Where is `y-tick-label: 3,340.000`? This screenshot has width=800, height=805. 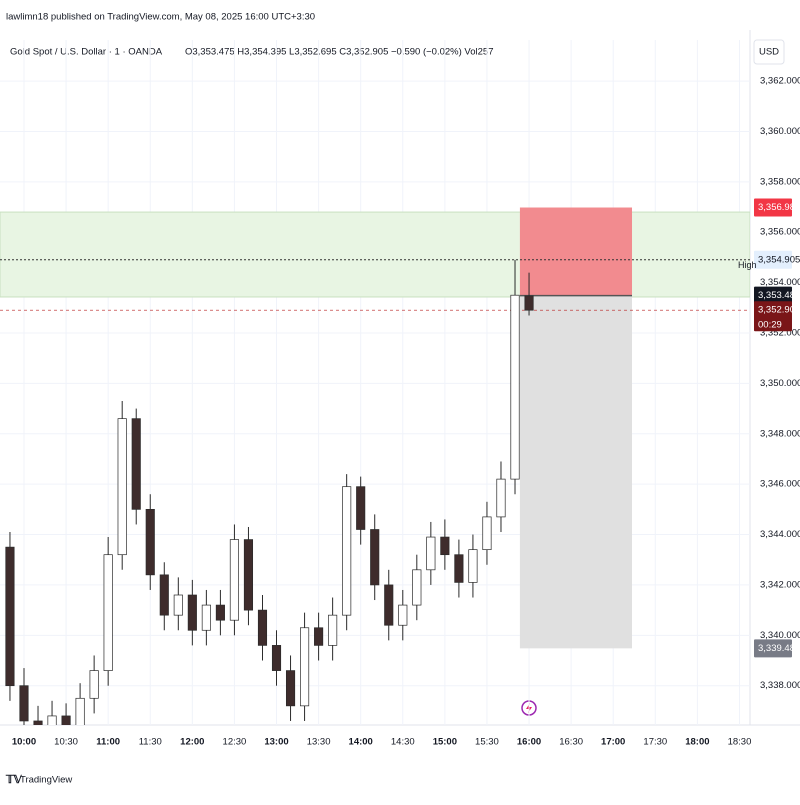
y-tick-label: 3,340.000 is located at coordinates (780, 635).